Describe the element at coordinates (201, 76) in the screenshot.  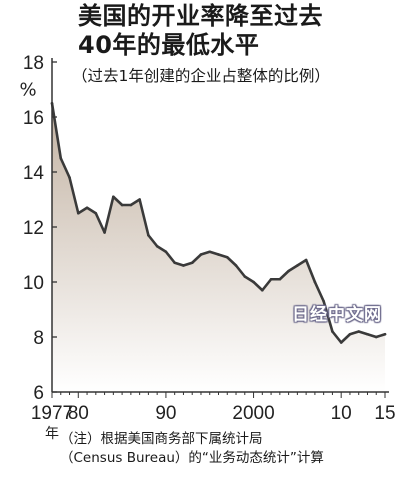
I see `chart-subtitle: （过去1年创建的企业占整体的比例）` at that location.